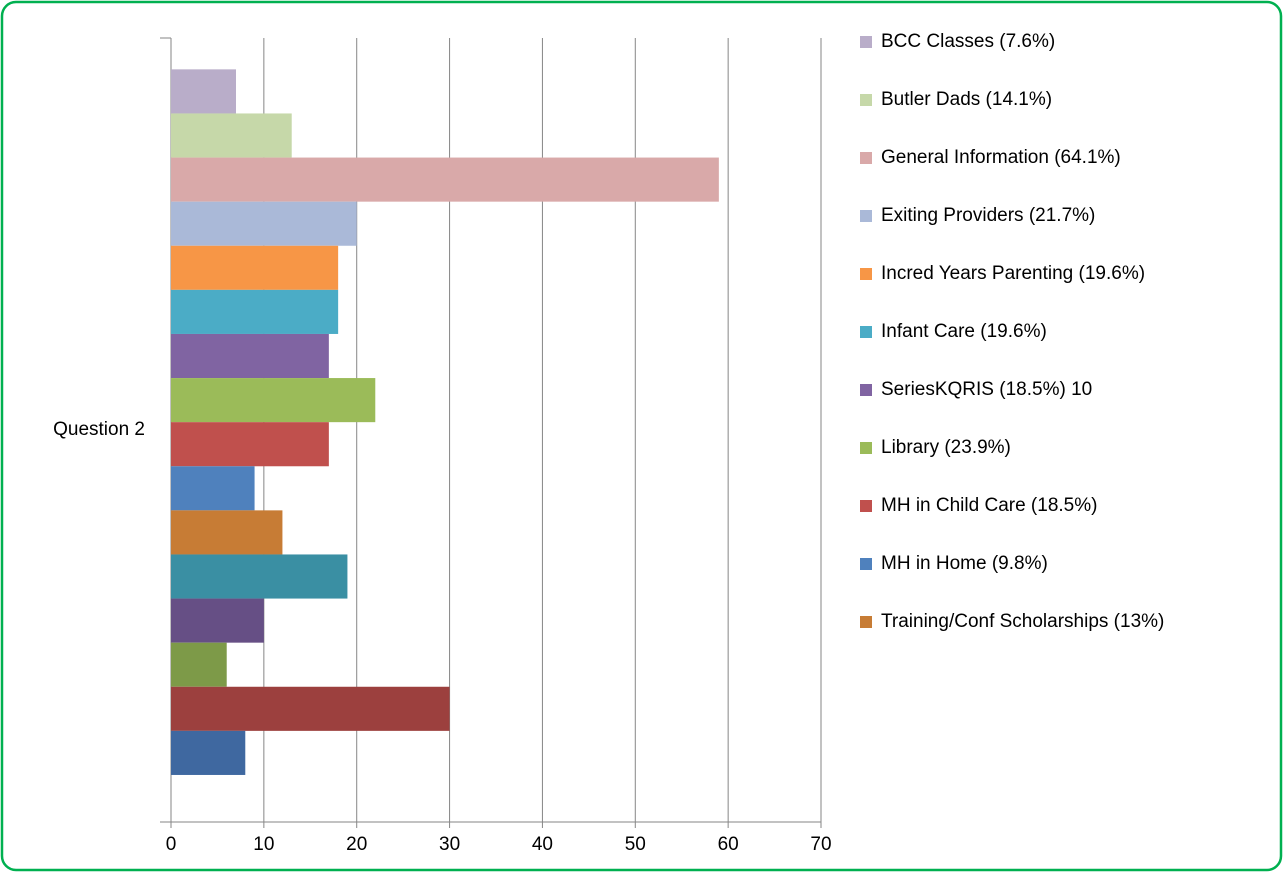 This screenshot has width=1283, height=872. Describe the element at coordinates (1040, 465) in the screenshot. I see `legend-item: Library (23.9%)` at that location.